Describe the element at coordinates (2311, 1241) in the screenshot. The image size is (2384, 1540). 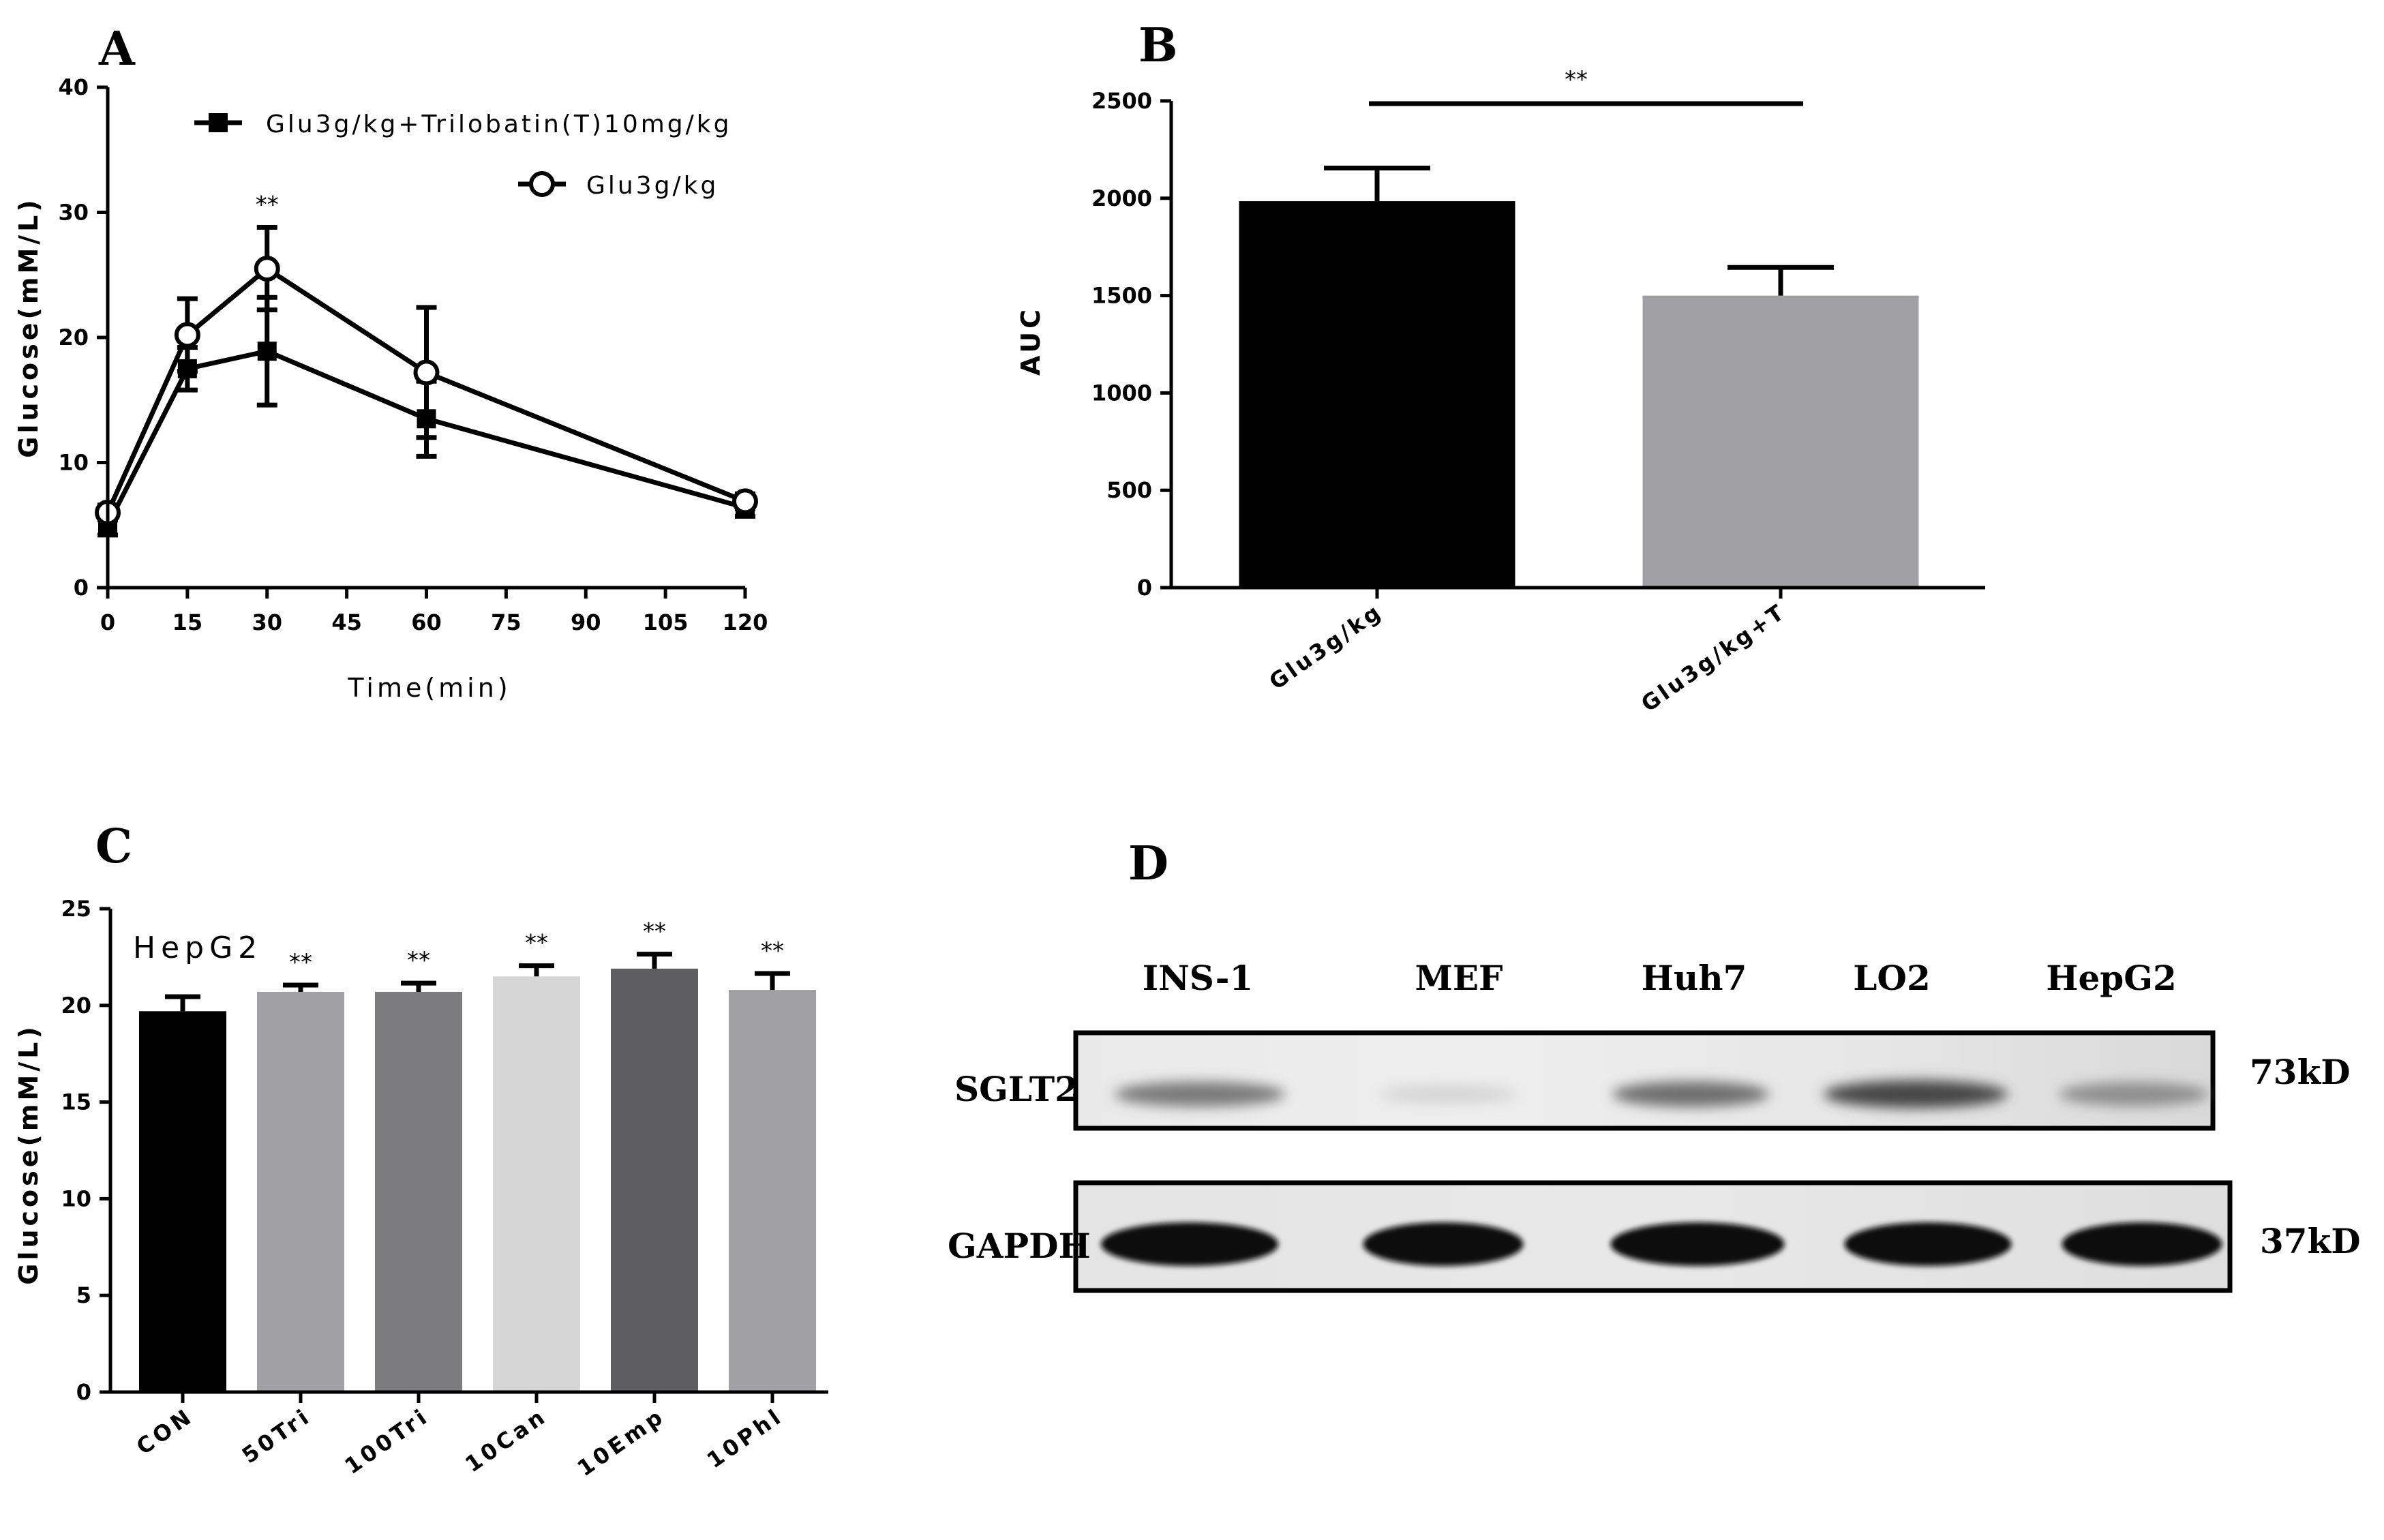
I see `size-label-37kd: 37kD` at that location.